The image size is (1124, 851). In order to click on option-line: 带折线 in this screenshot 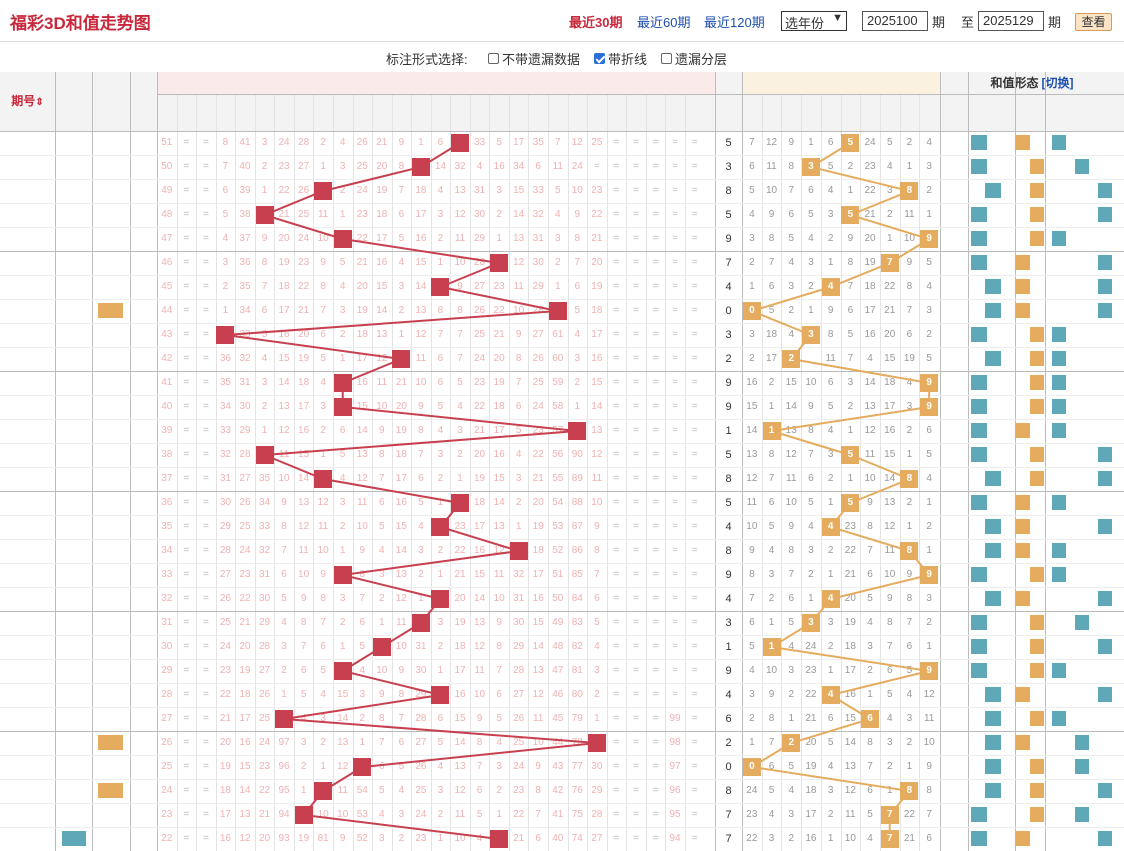, I will do `click(620, 58)`.